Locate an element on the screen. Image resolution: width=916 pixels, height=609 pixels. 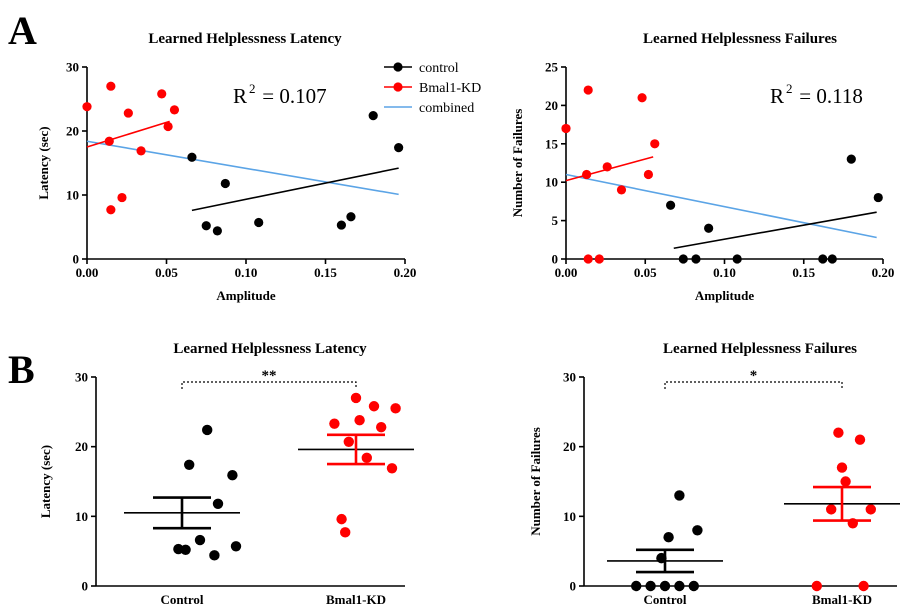
chart-title: Learned Helplessness Latency is located at coordinates (270, 349).